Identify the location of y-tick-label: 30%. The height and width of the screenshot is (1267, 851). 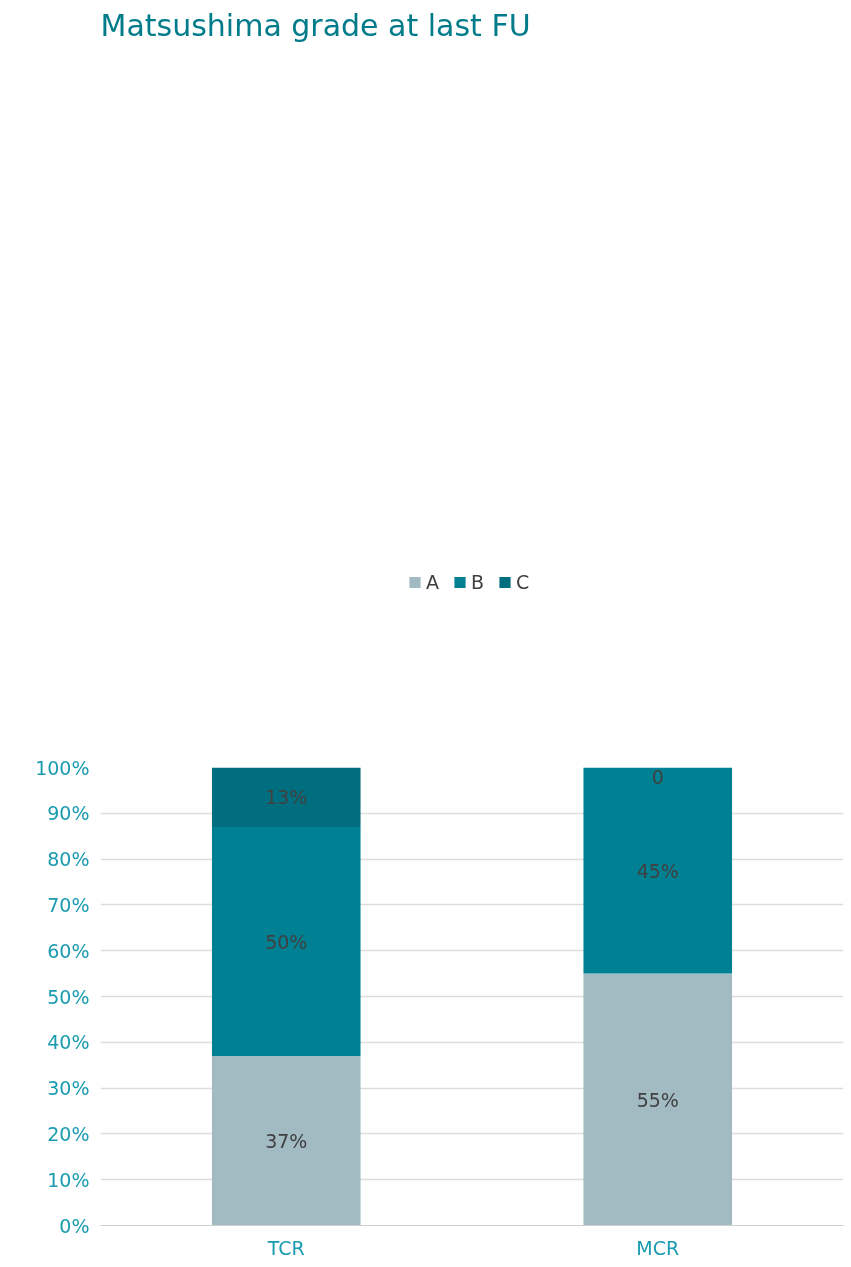
(68, 1088).